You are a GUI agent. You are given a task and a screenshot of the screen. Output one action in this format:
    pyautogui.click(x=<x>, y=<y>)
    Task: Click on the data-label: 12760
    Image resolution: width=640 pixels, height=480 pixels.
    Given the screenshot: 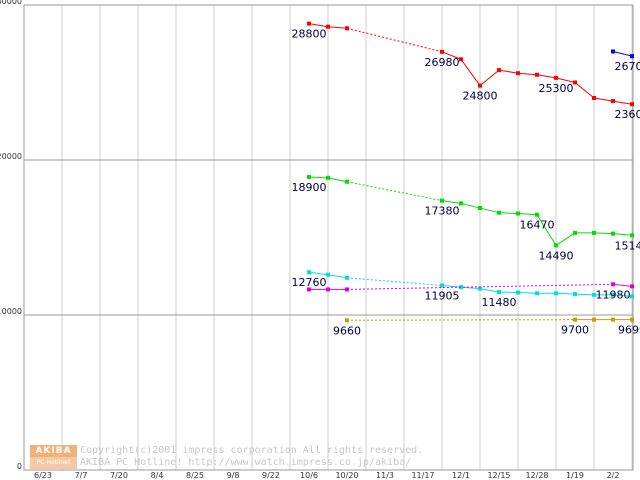 What is the action you would take?
    pyautogui.click(x=309, y=282)
    